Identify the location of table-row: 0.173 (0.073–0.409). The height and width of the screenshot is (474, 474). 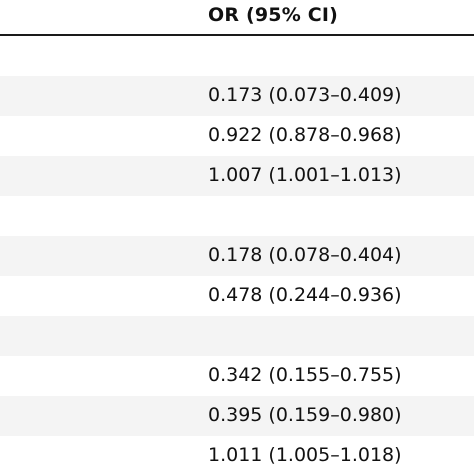
(237, 96).